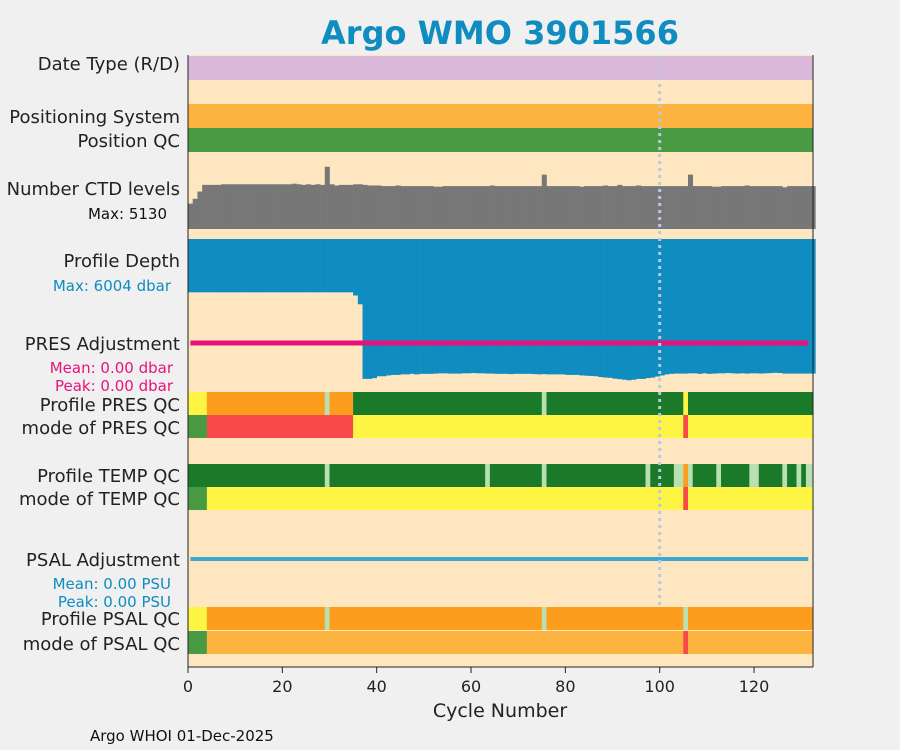 Image resolution: width=900 pixels, height=750 pixels. Describe the element at coordinates (110, 405) in the screenshot. I see `label-profile-pres-qc: Profile PRES QC` at that location.